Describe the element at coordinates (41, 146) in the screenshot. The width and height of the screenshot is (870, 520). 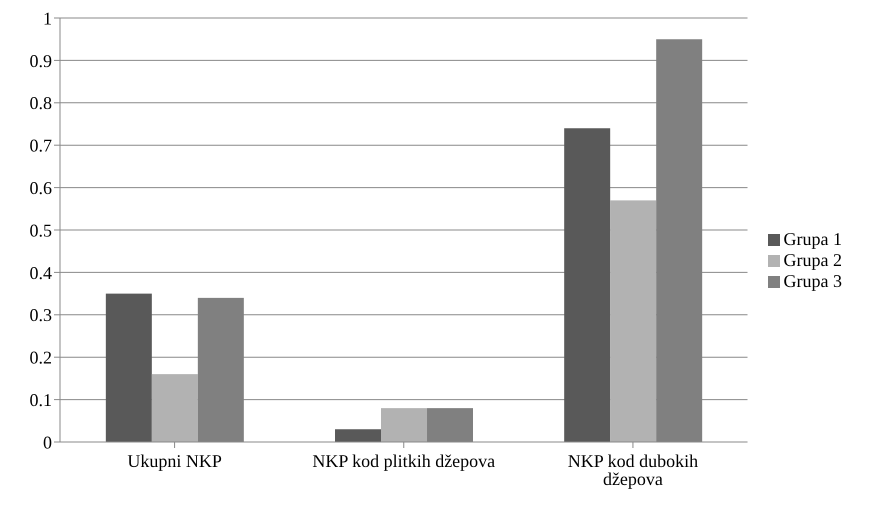
I see `y-tick-label: 0.7` at that location.